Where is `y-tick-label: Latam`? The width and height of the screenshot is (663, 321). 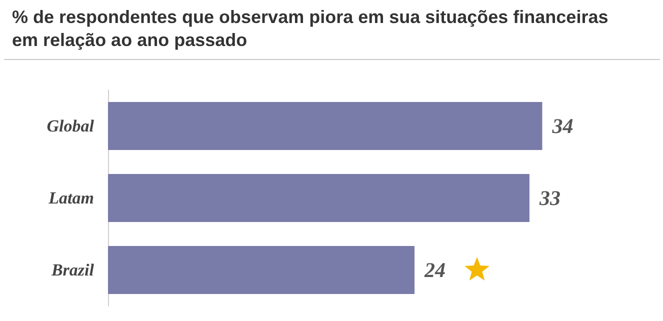 y-tick-label: Latam is located at coordinates (71, 198).